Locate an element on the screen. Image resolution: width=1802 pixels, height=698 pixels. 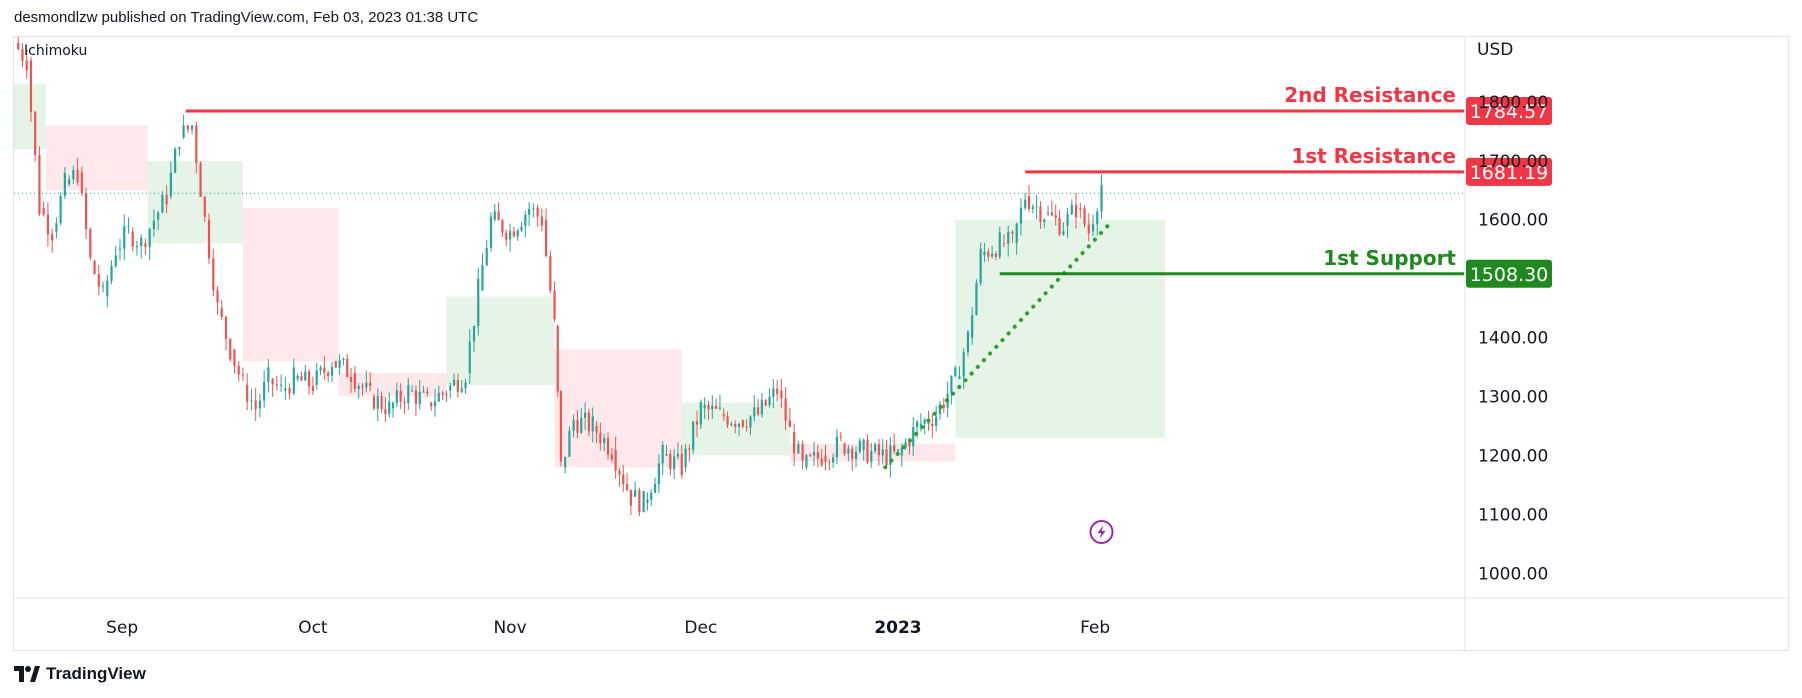
price-tag is located at coordinates (1509, 171).